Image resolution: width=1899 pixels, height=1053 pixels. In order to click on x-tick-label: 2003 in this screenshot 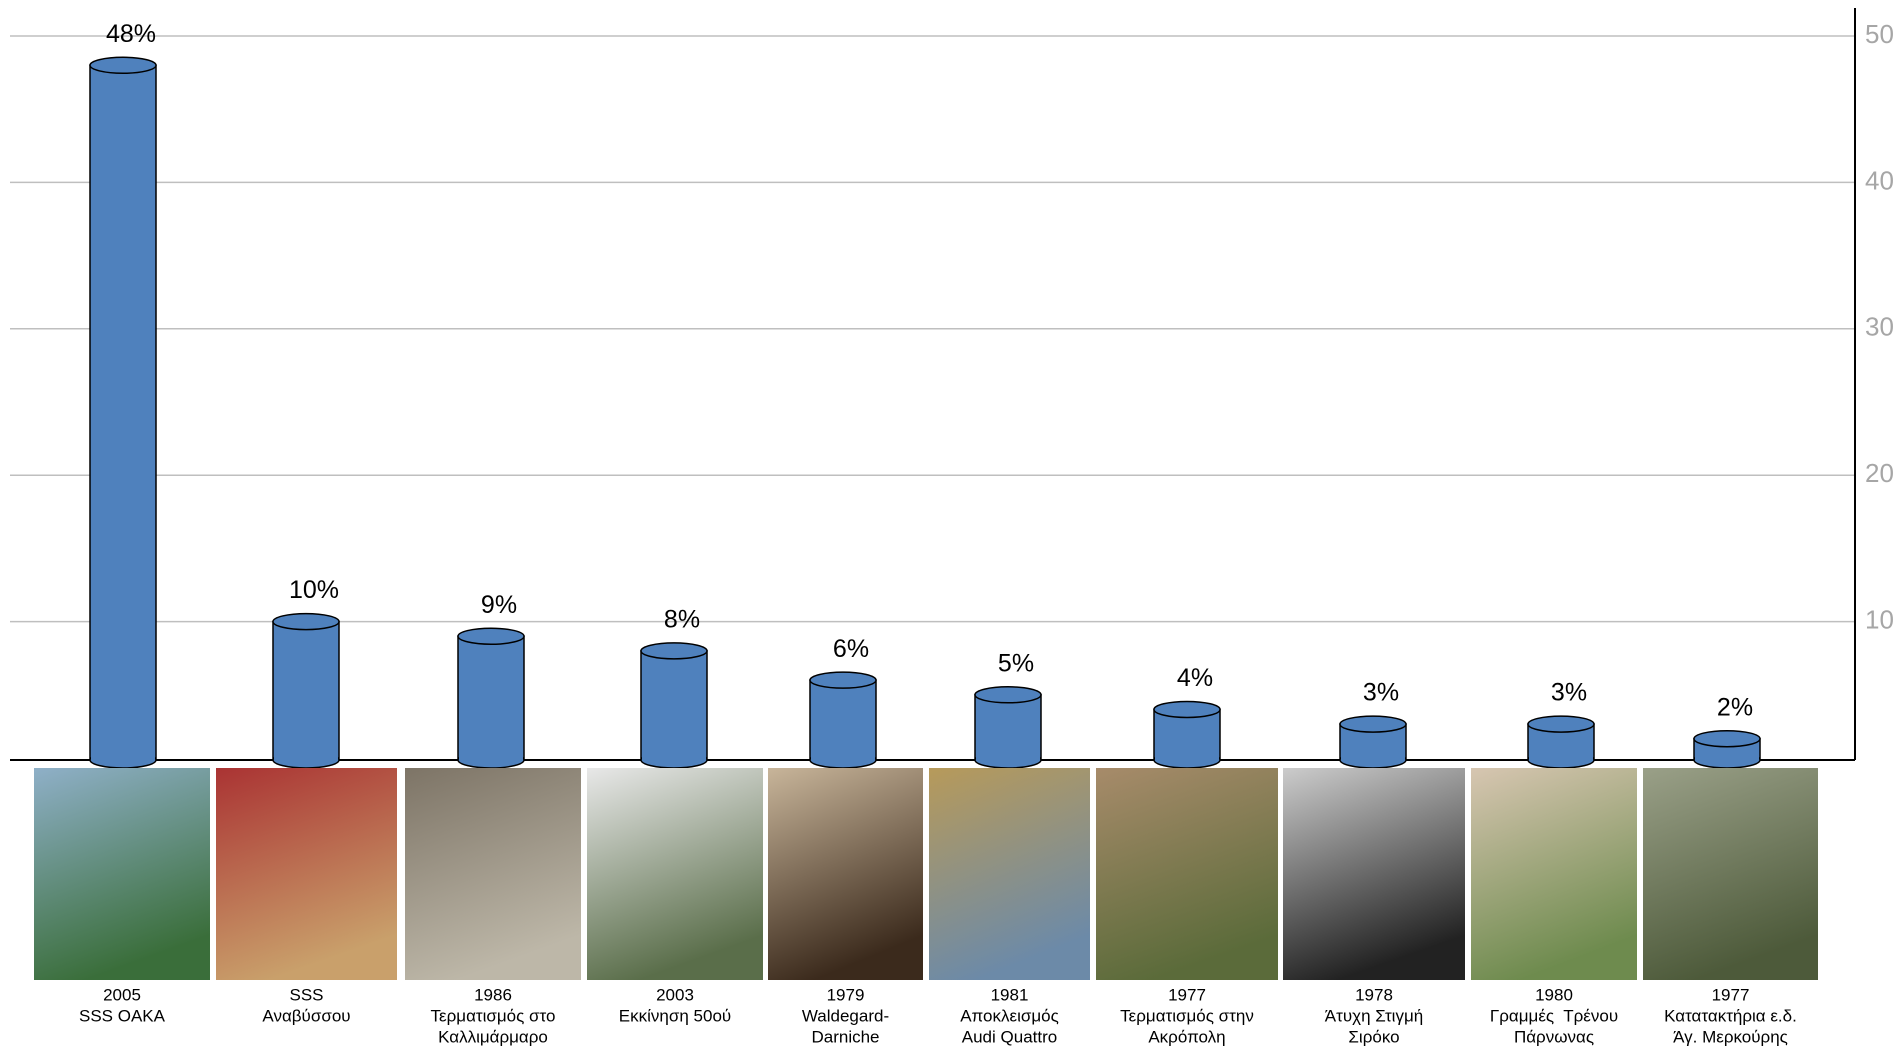, I will do `click(675, 994)`.